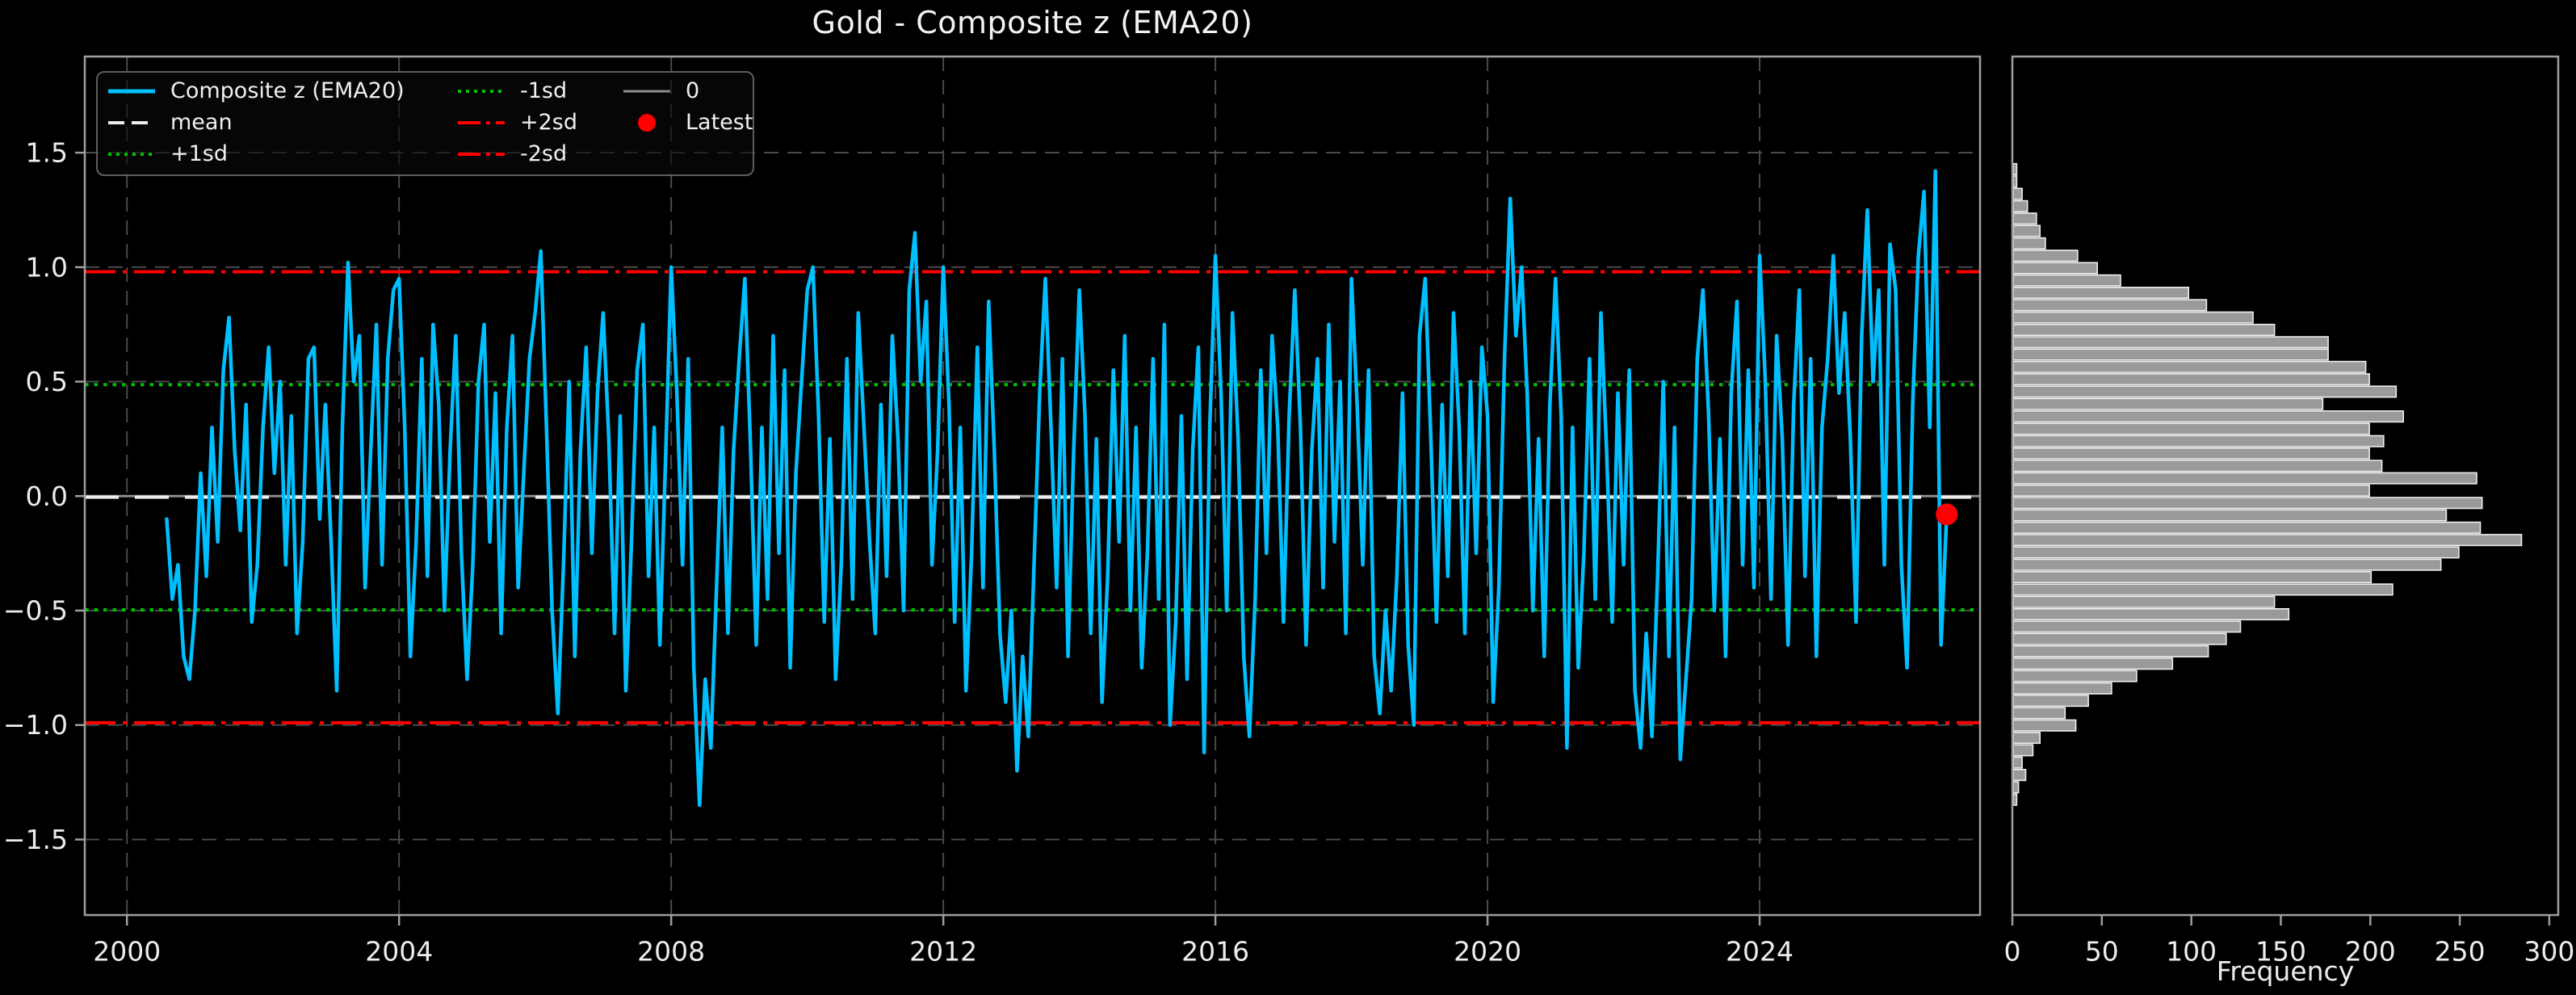  I want to click on hist-x-tick-label: 250, so click(2460, 952).